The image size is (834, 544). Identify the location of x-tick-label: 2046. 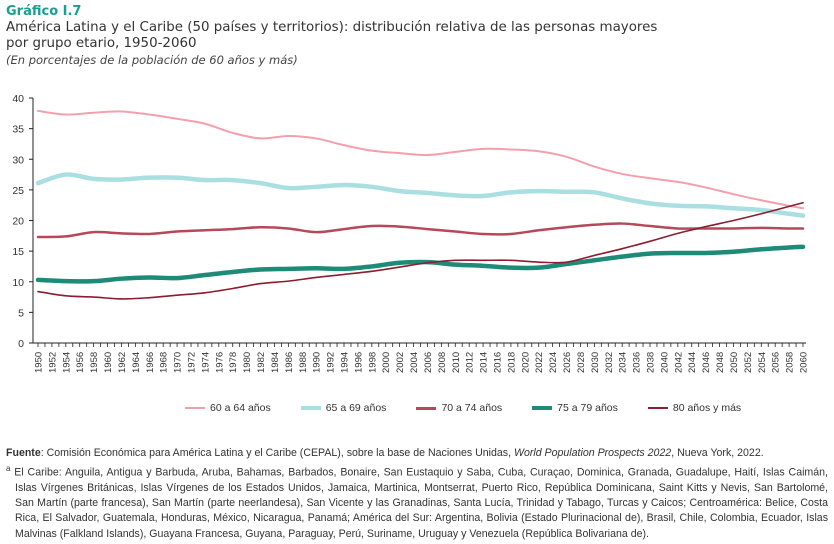
(706, 362).